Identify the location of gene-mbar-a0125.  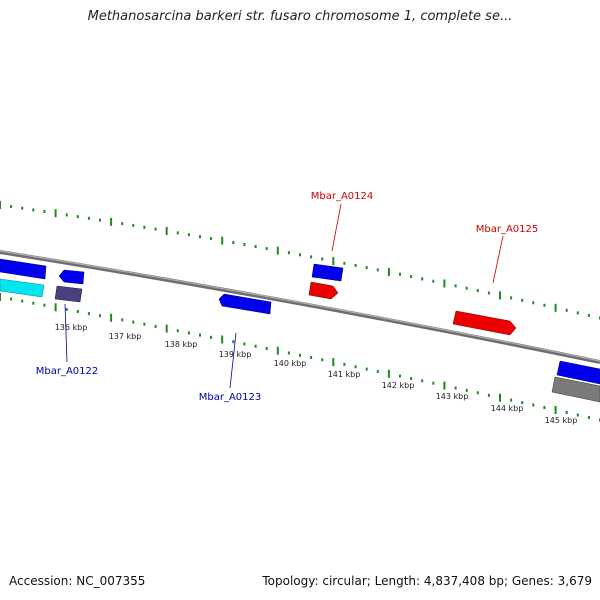
(484, 323).